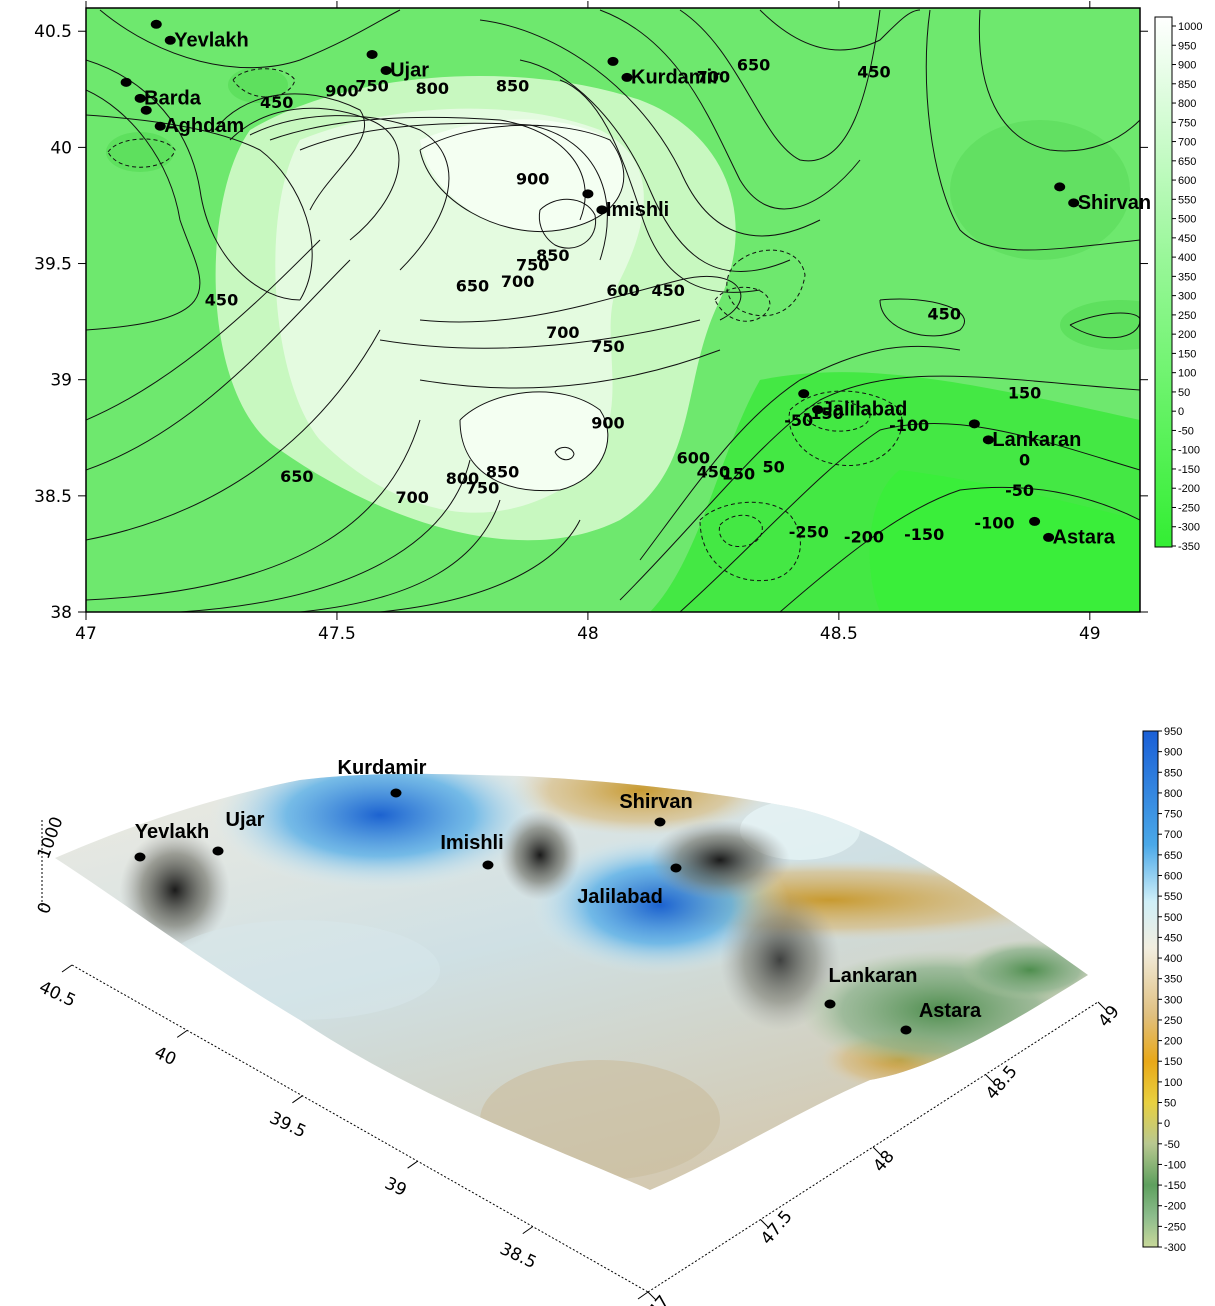 The height and width of the screenshot is (1306, 1215). What do you see at coordinates (1167, 1124) in the screenshot?
I see `colorbar-label: 0` at bounding box center [1167, 1124].